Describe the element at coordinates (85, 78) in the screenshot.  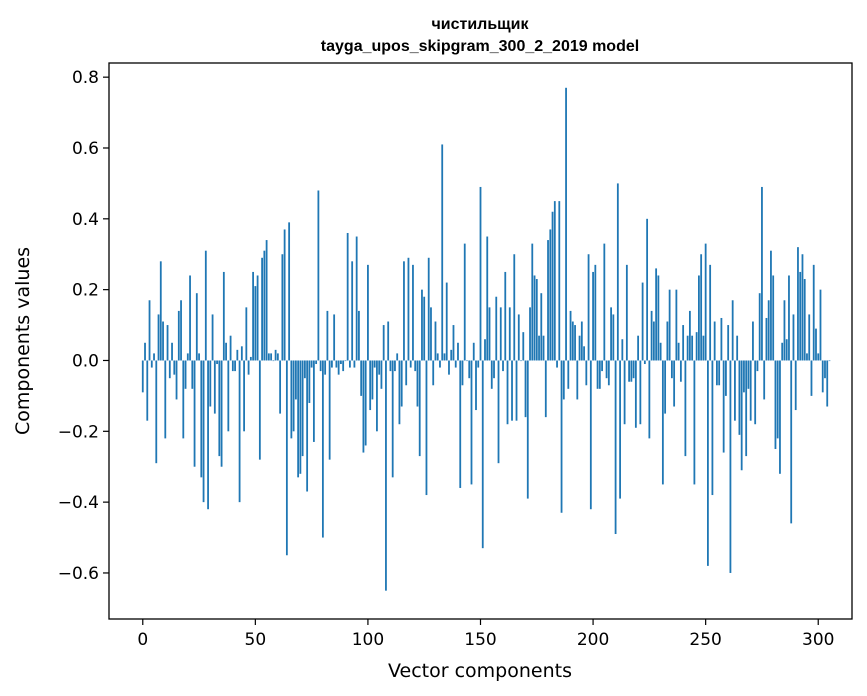
I see `y-tick-label: 0.8` at that location.